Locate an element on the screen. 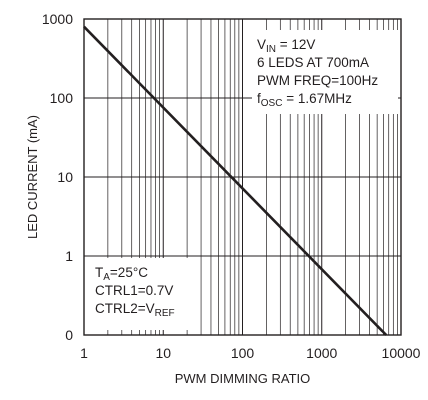 The image size is (428, 400). test-conditions-box is located at coordinates (144, 294).